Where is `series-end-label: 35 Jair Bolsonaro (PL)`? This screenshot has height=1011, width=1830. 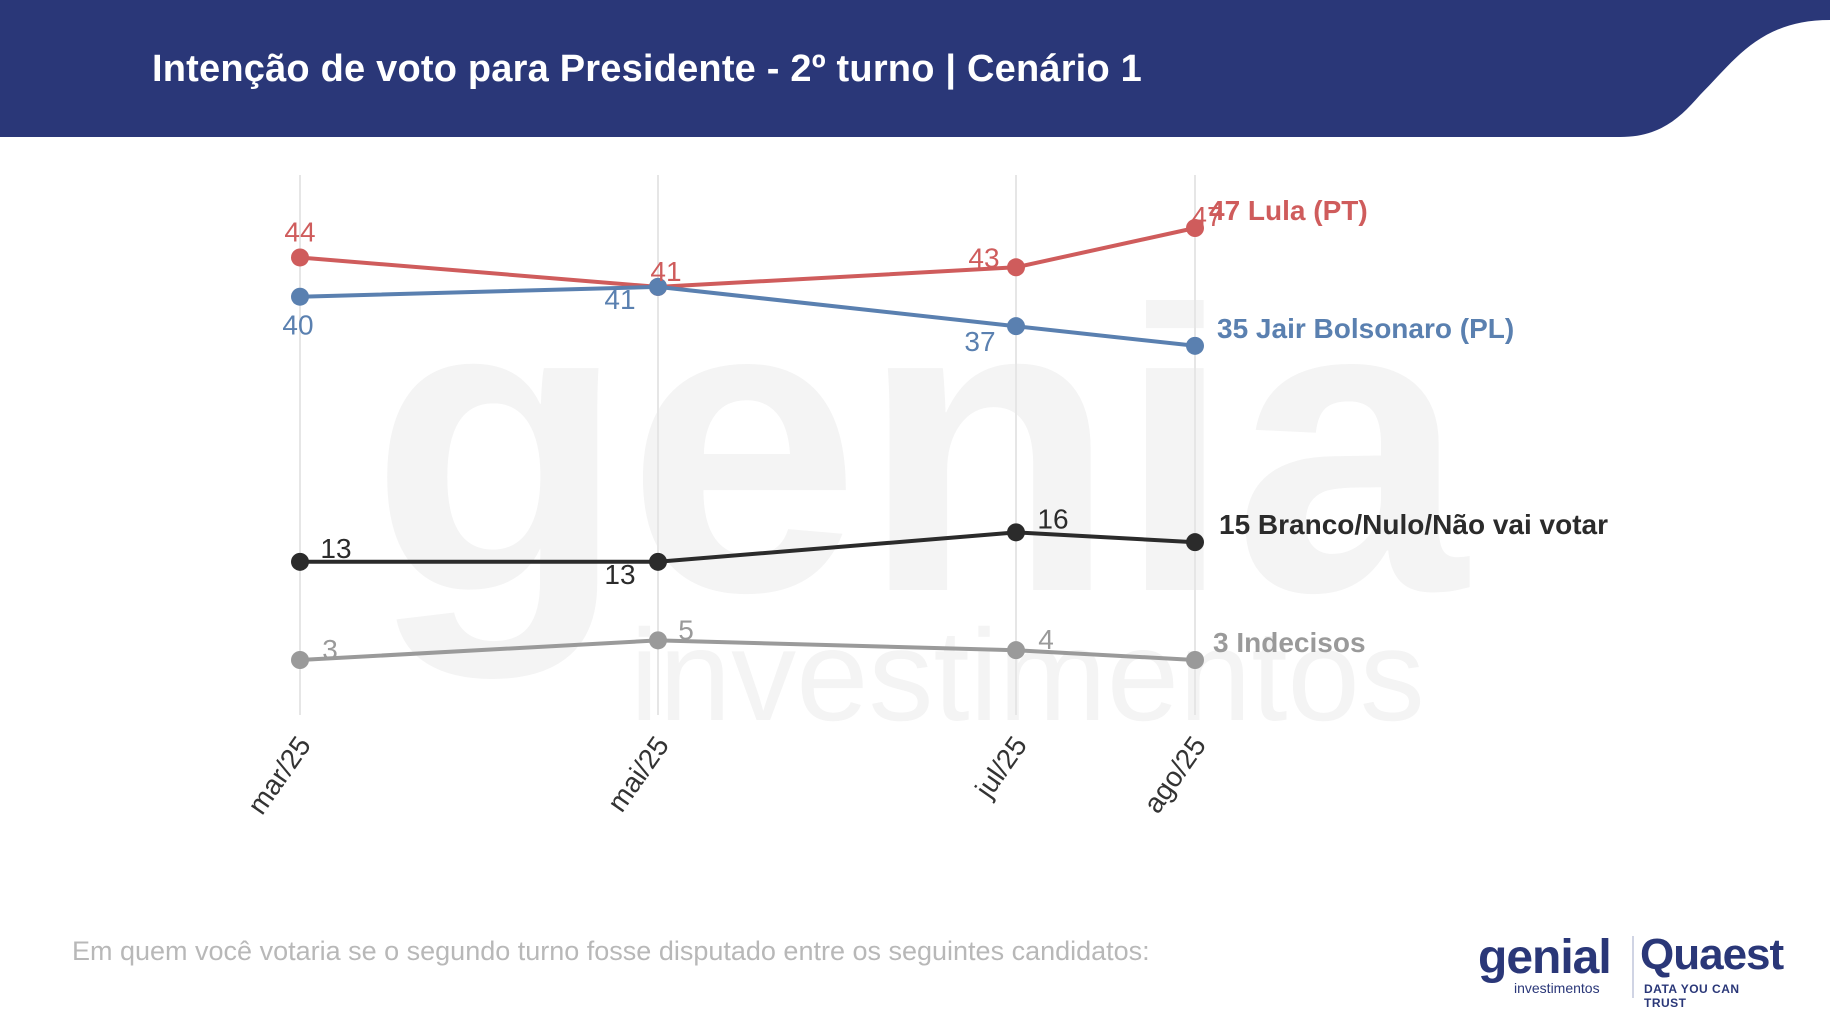 series-end-label: 35 Jair Bolsonaro (PL) is located at coordinates (1365, 328).